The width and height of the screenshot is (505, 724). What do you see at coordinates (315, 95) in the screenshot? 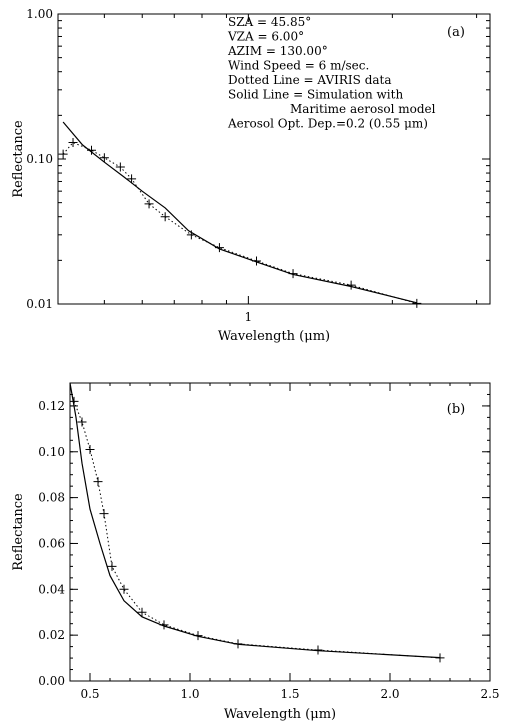
I see `annotation-line: Solid Line = Simulation with` at bounding box center [315, 95].